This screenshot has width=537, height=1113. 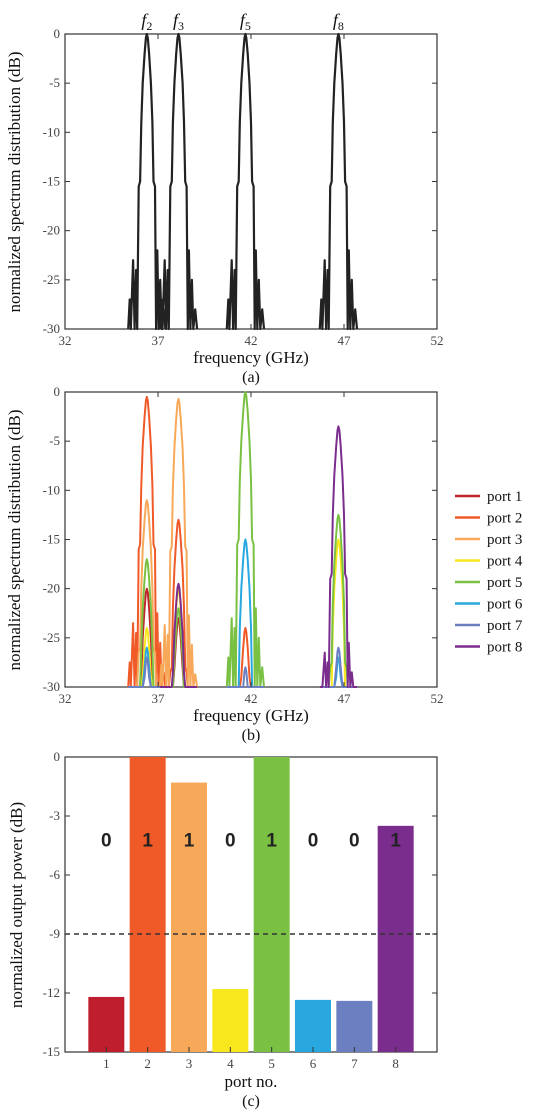 What do you see at coordinates (14, 181) in the screenshot?
I see `panel-a-ylabel: normalized spectrum distribution (dB)` at bounding box center [14, 181].